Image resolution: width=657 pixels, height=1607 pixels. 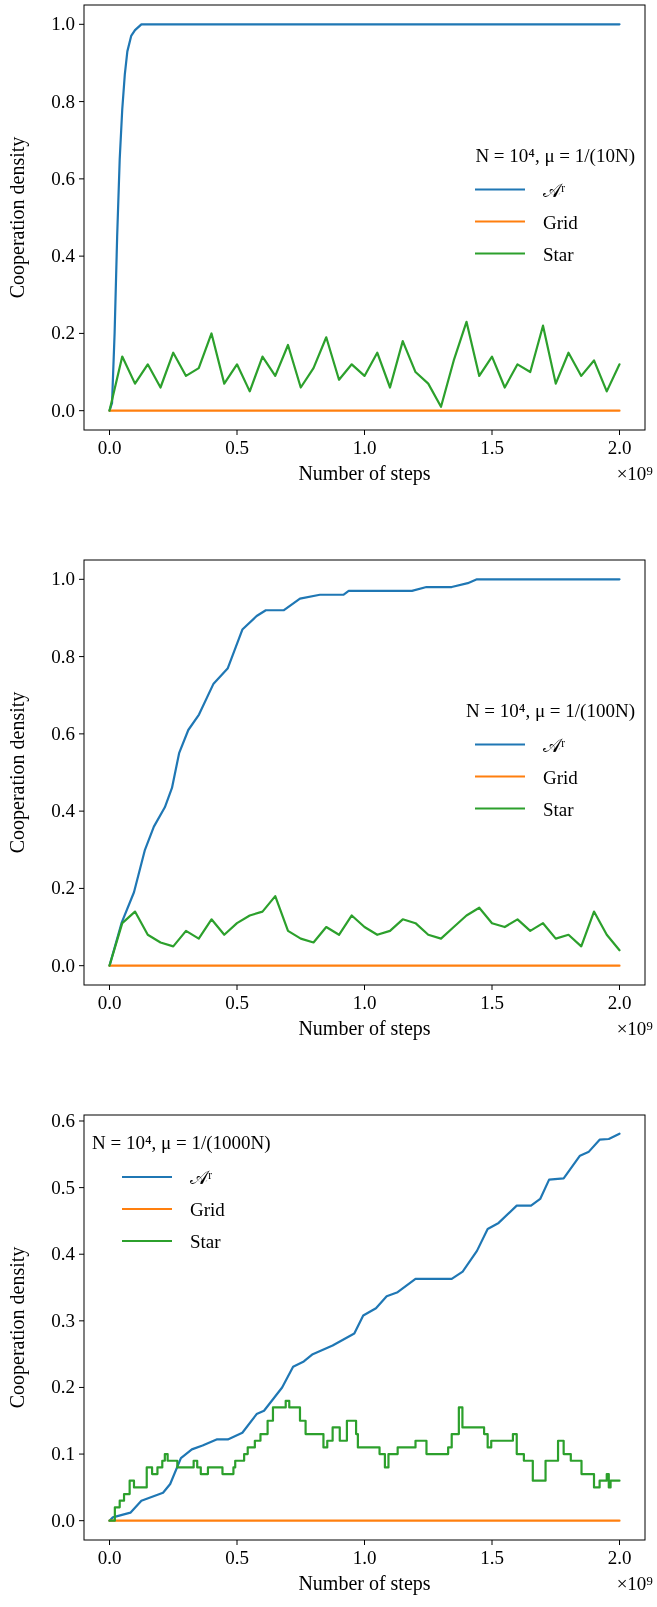 What do you see at coordinates (181, 1143) in the screenshot?
I see `legend-title: N = 10⁴, μ = 1/(1000N)` at bounding box center [181, 1143].